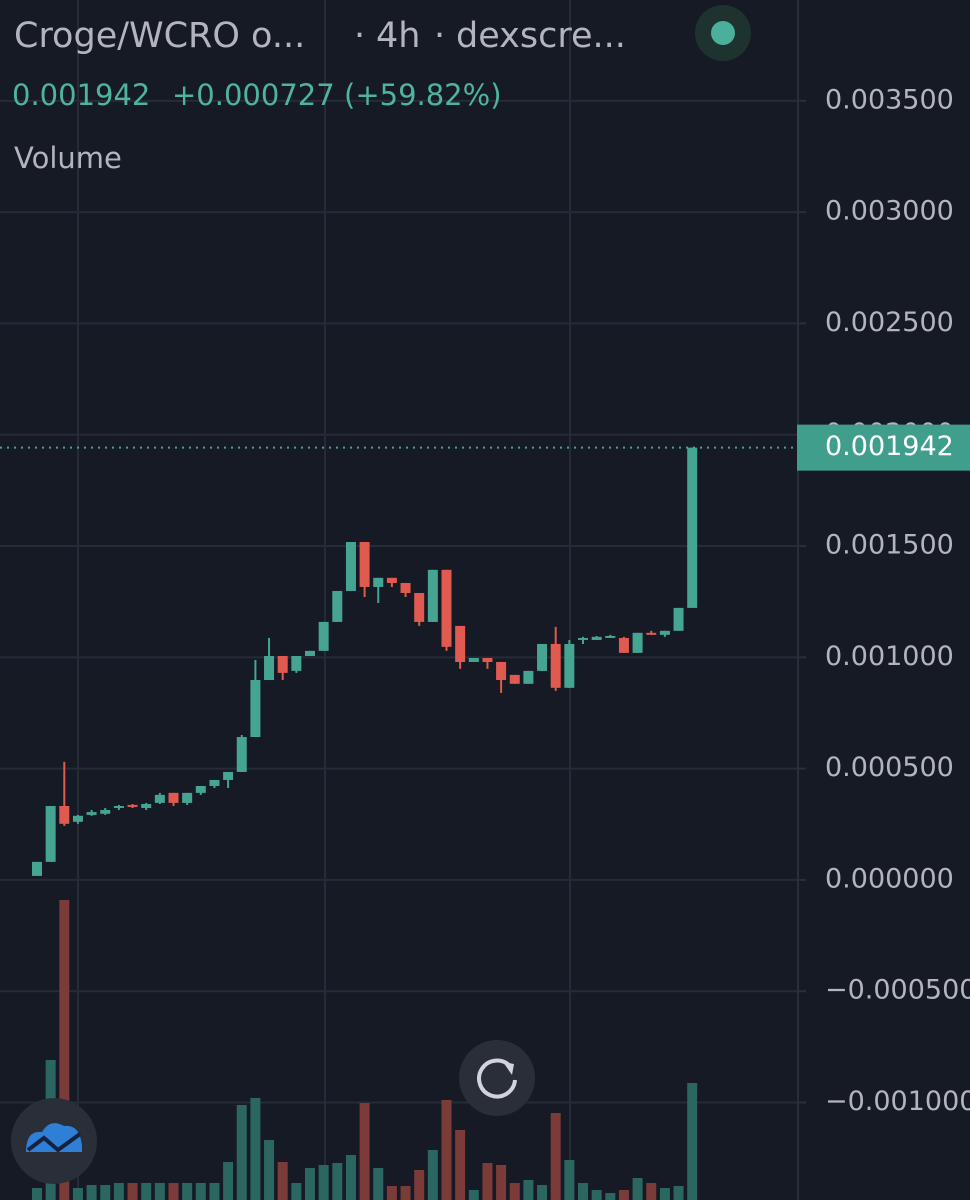 The image size is (970, 1200). I want to click on last-price: 0.001942, so click(485, 447).